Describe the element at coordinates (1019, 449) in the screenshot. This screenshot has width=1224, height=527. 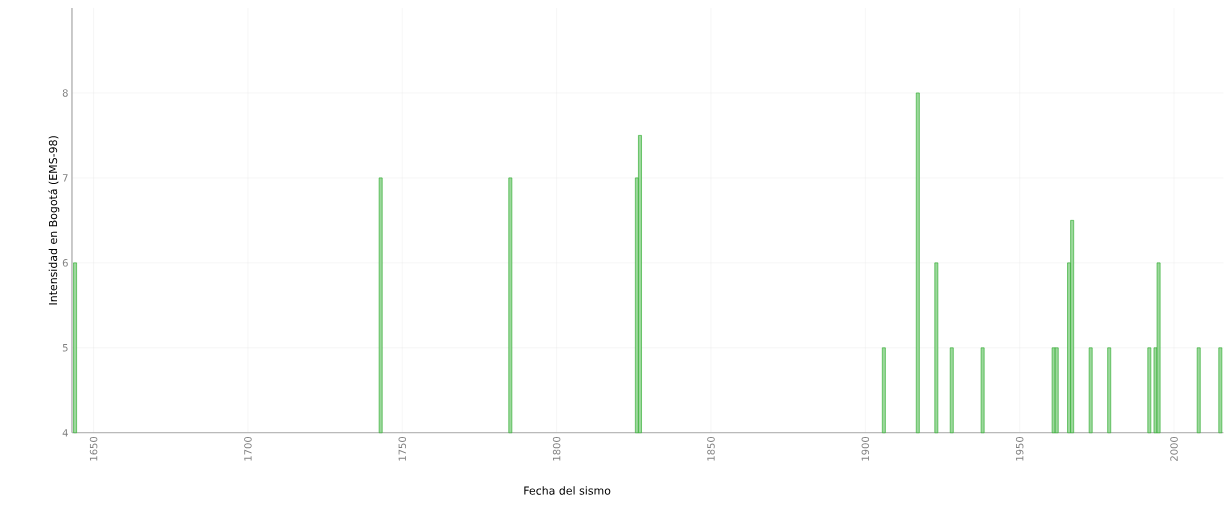
I see `x-tick-label: 1950` at that location.